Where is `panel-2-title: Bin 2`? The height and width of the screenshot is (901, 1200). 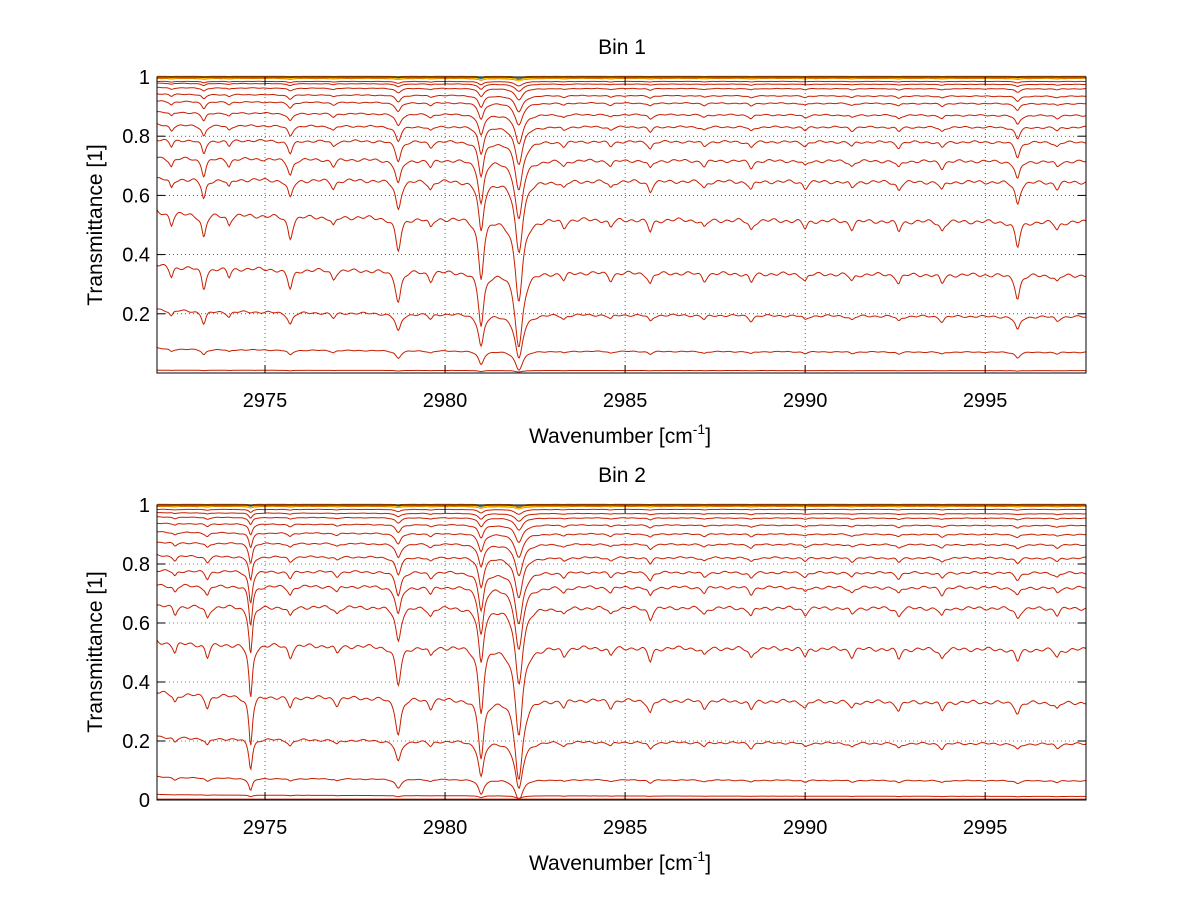 panel-2-title: Bin 2 is located at coordinates (622, 475).